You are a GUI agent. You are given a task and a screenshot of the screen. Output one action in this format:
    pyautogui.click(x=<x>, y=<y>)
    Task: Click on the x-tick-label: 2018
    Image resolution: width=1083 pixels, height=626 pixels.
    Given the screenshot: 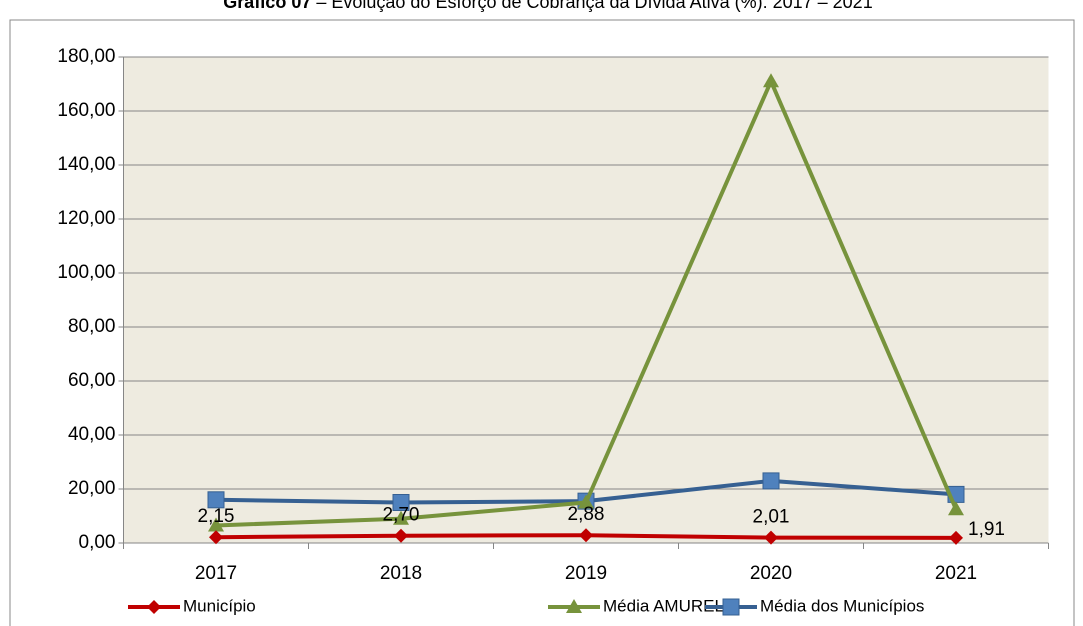 What is the action you would take?
    pyautogui.click(x=401, y=573)
    